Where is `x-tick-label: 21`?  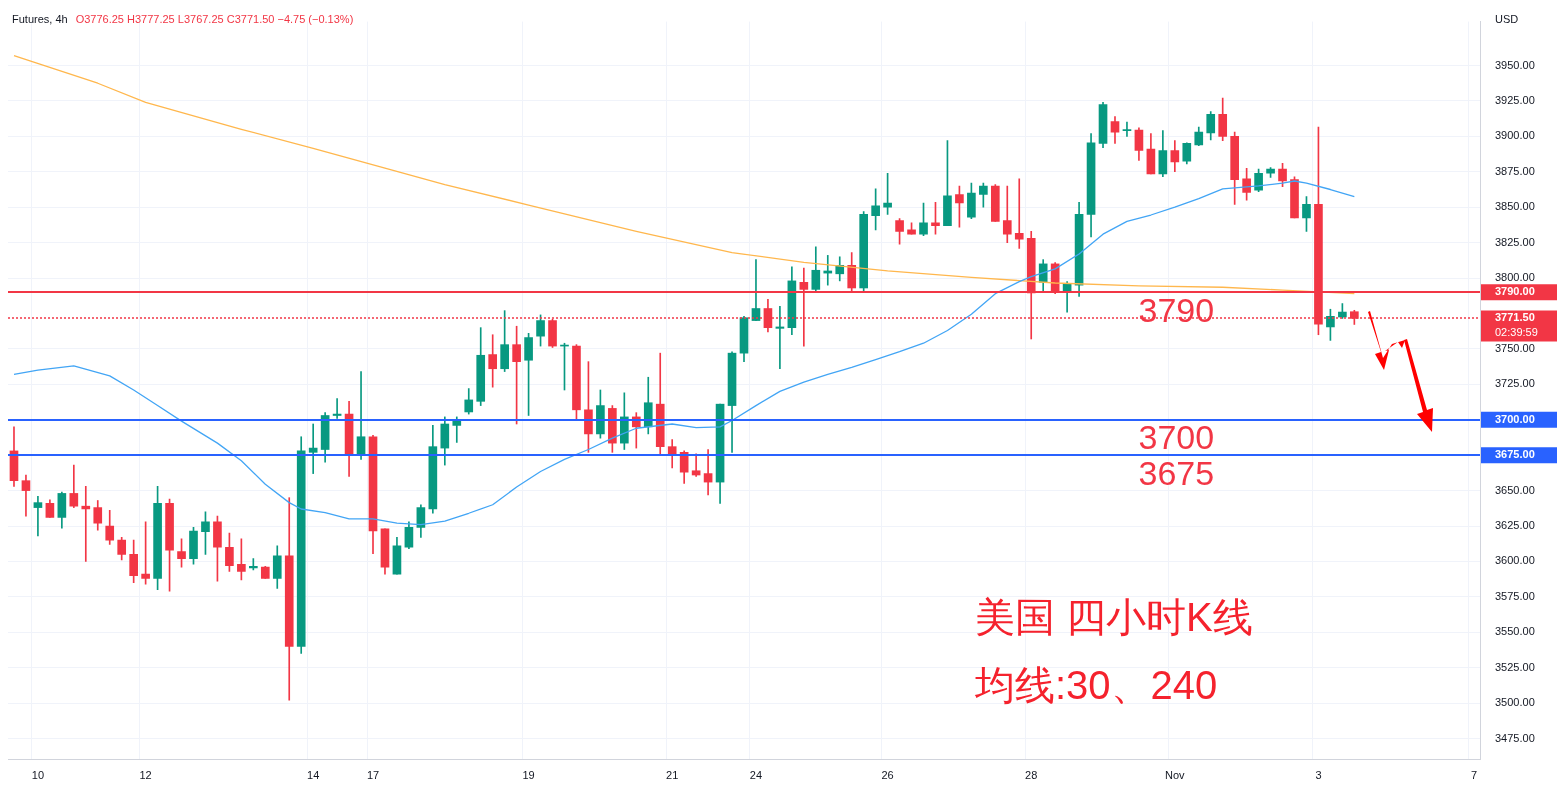 x-tick-label: 21 is located at coordinates (672, 775).